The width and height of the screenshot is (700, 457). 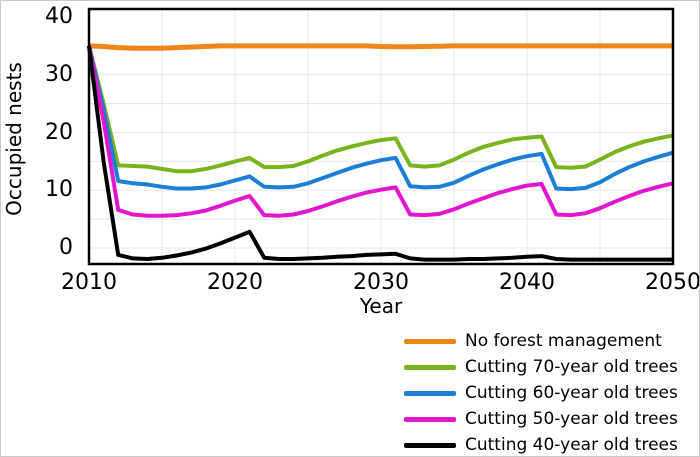 What do you see at coordinates (430, 419) in the screenshot?
I see `legend-swatch-magenta` at bounding box center [430, 419].